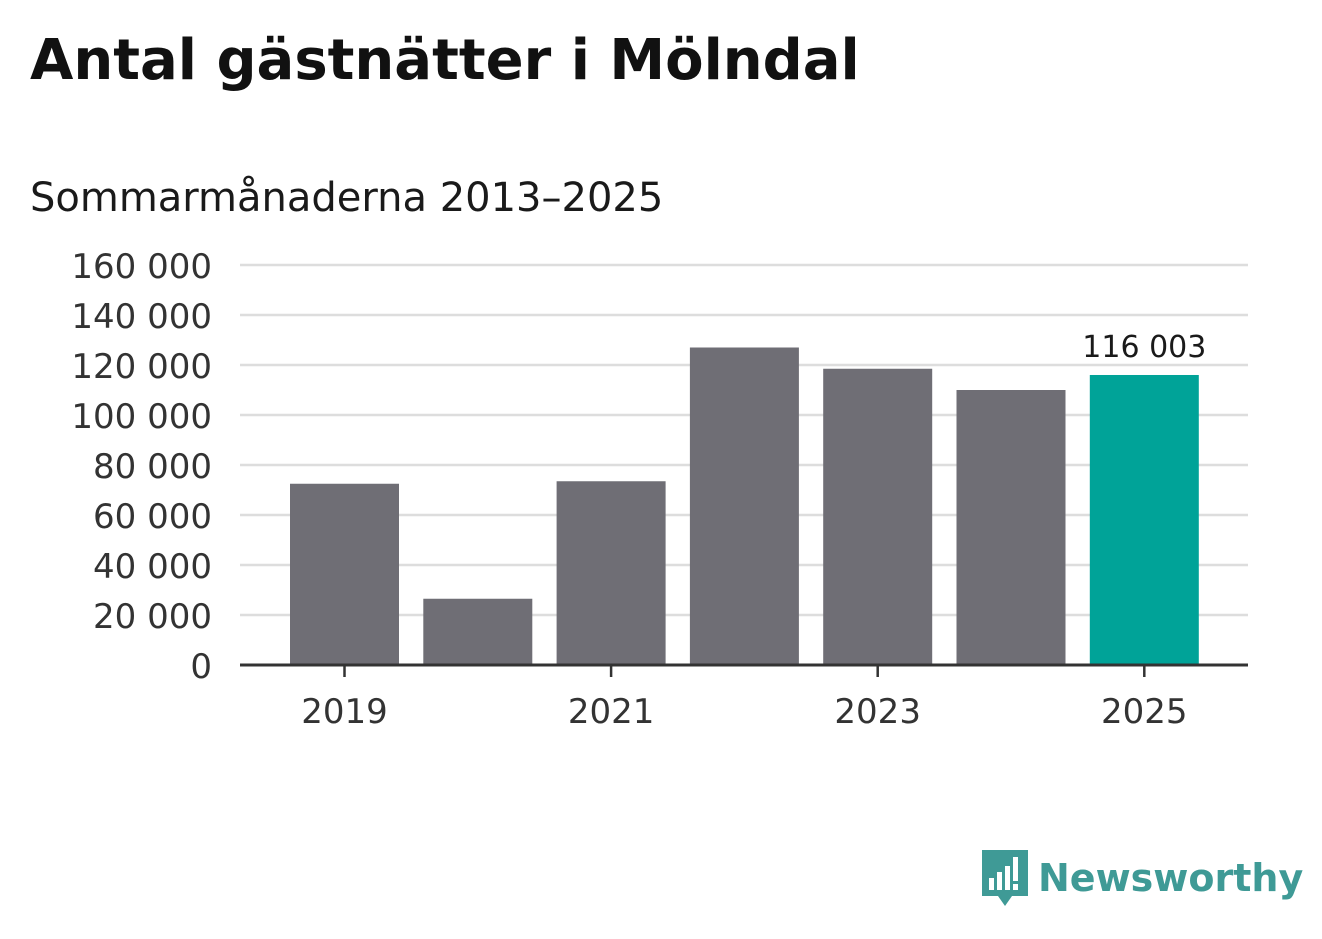 This screenshot has width=1322, height=939. Describe the element at coordinates (141, 267) in the screenshot. I see `y-tick-label: 160 000` at that location.